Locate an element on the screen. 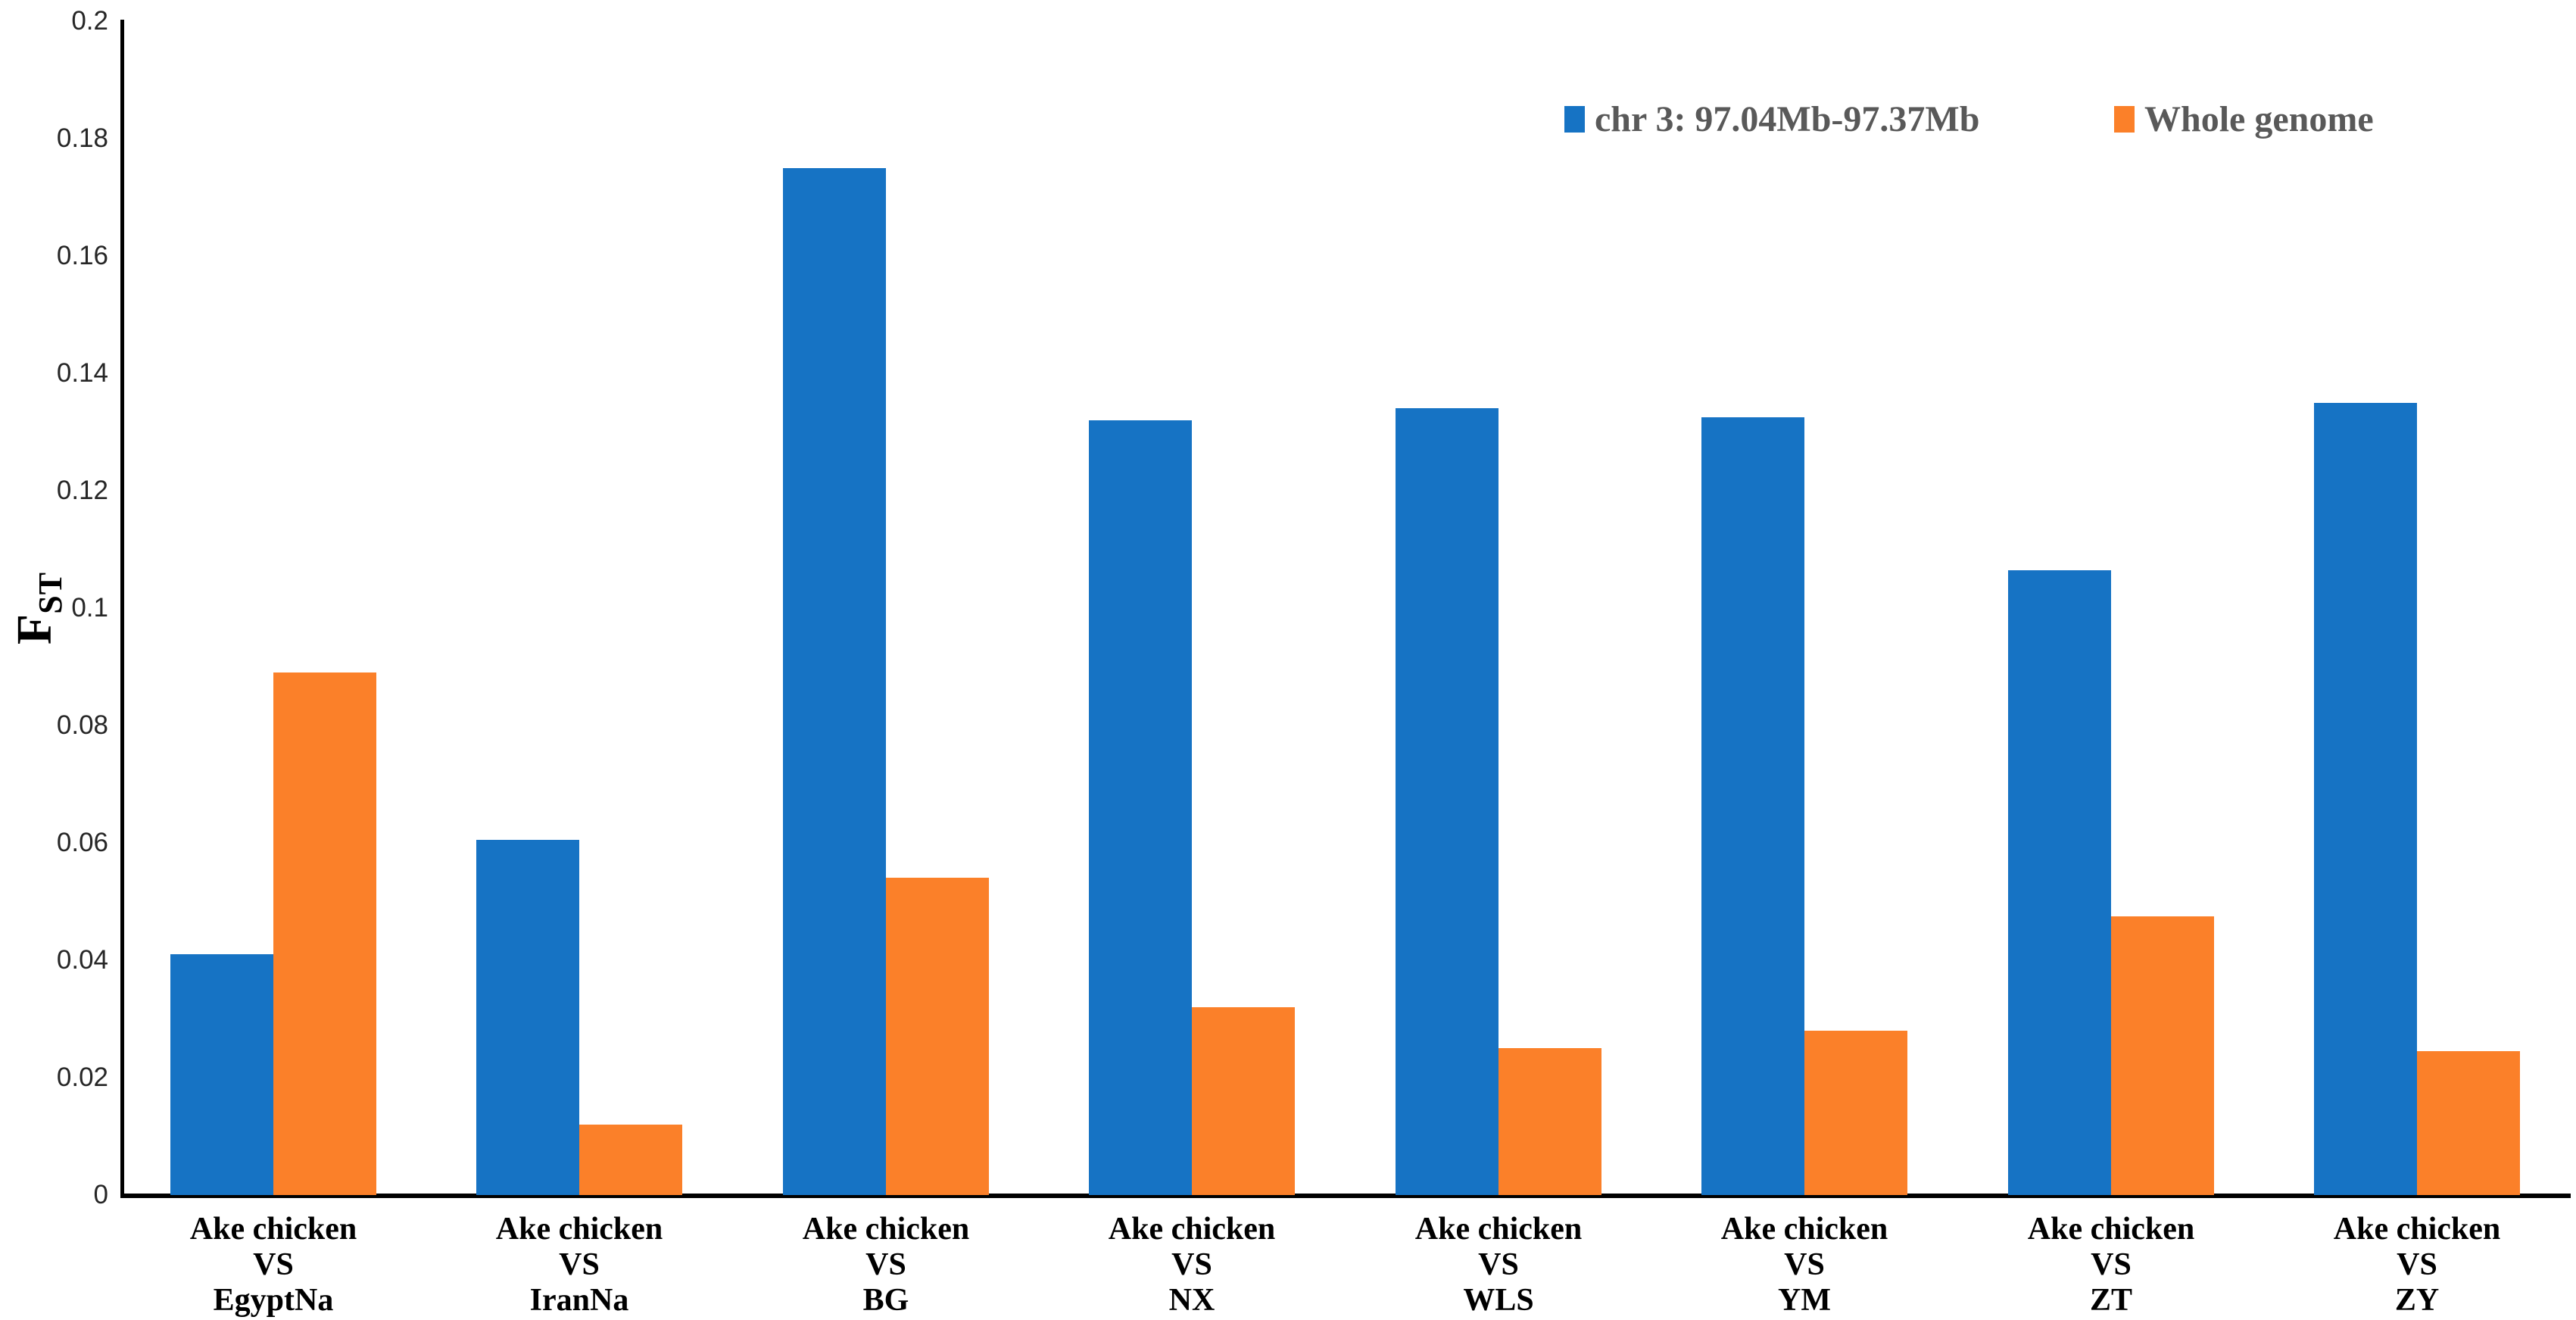 This screenshot has height=1320, width=2576. bar-whole-genome-group2 is located at coordinates (630, 1160).